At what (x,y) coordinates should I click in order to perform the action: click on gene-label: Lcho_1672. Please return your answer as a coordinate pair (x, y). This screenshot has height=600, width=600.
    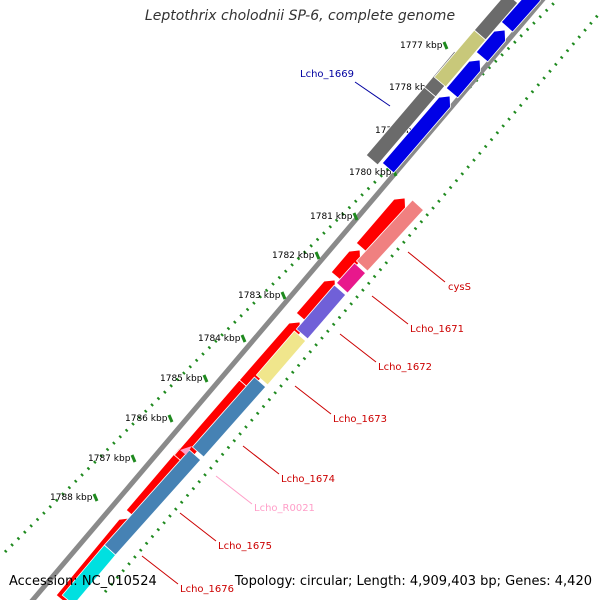
    Looking at the image, I should click on (405, 367).